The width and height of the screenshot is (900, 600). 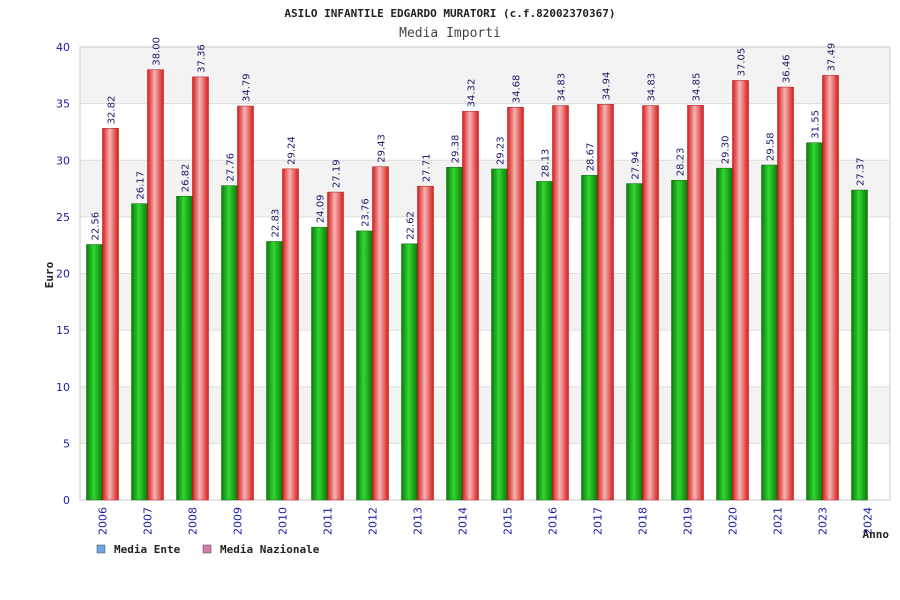 What do you see at coordinates (470, 306) in the screenshot?
I see `bar-media-nazionale-2014` at bounding box center [470, 306].